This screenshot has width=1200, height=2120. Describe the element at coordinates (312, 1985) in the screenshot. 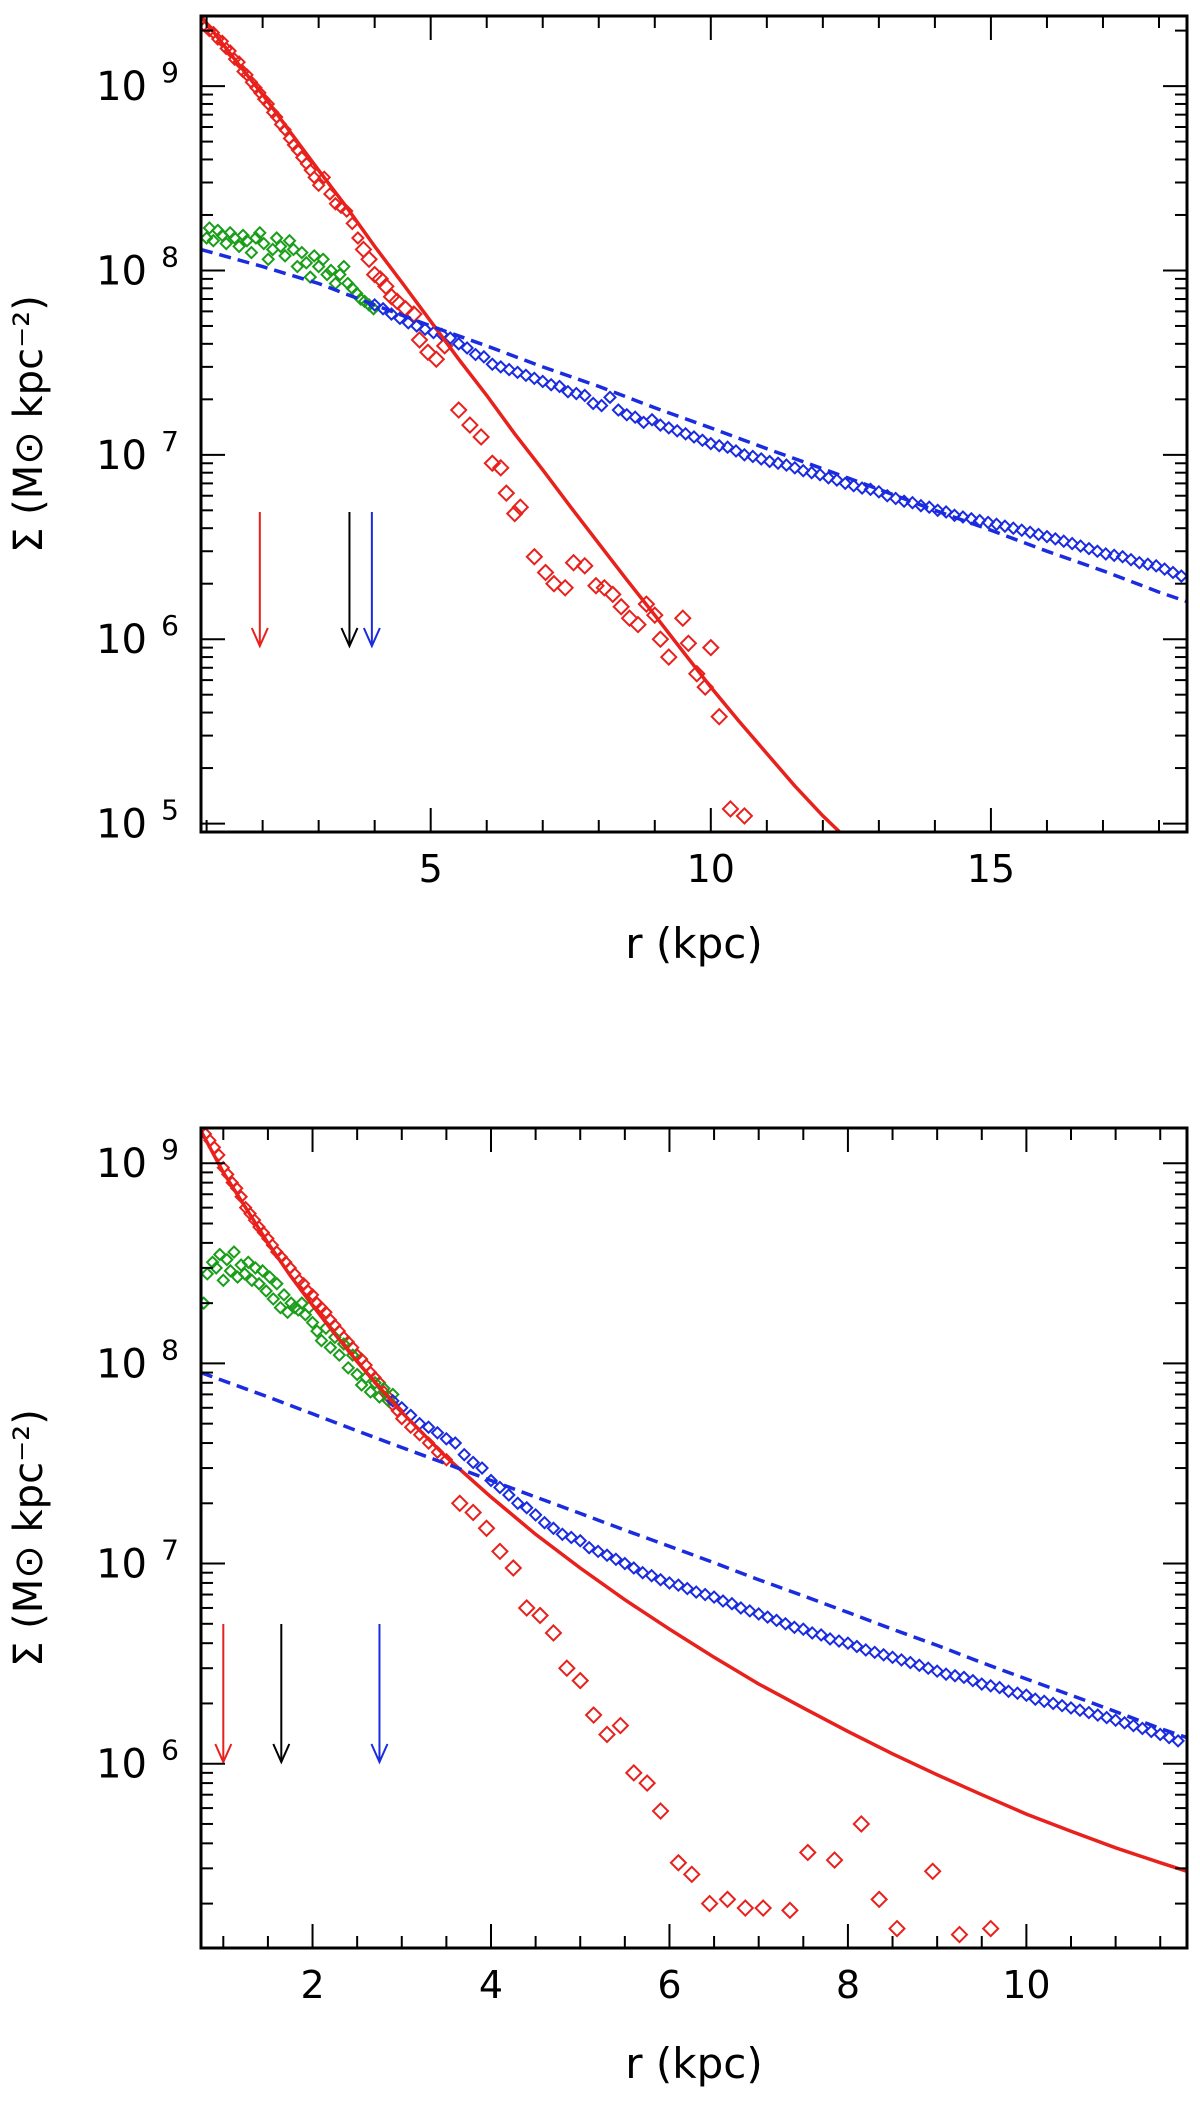

I see `x-tick-label: 2` at that location.